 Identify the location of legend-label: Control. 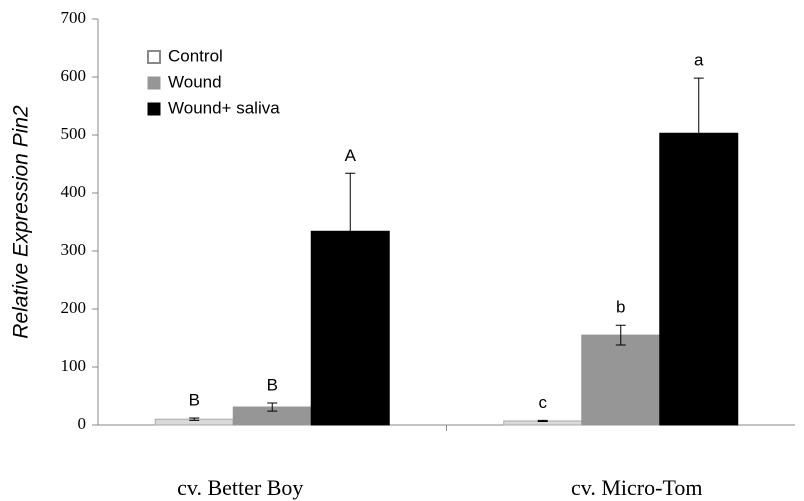
(195, 55).